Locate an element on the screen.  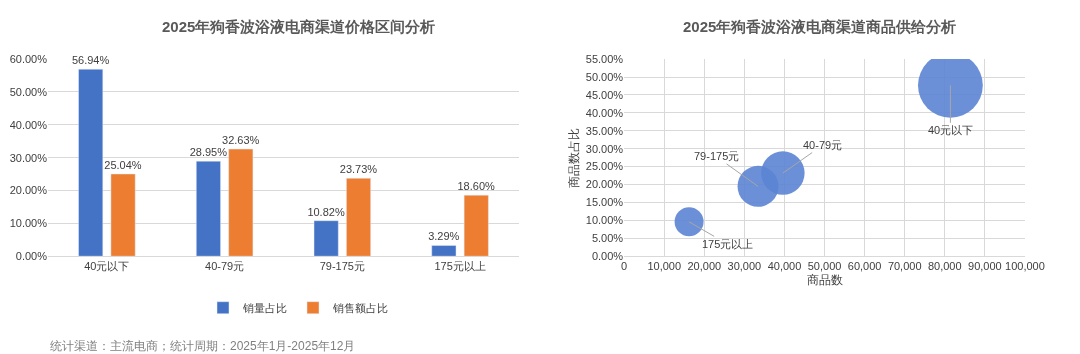
x-tick-label: 79-175元 is located at coordinates (342, 266).